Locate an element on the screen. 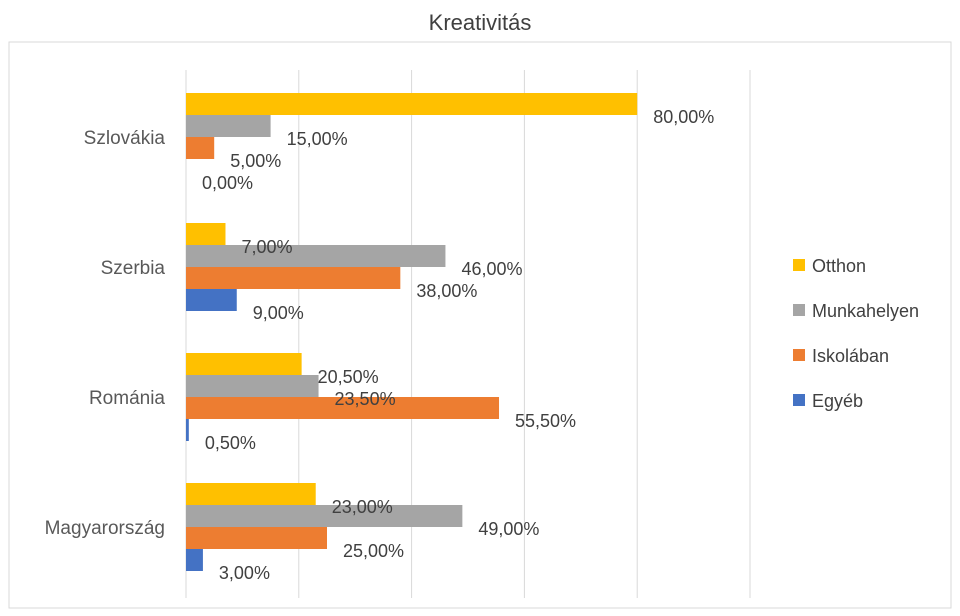 The height and width of the screenshot is (616, 960). bar-iskolaban-romania is located at coordinates (343, 408).